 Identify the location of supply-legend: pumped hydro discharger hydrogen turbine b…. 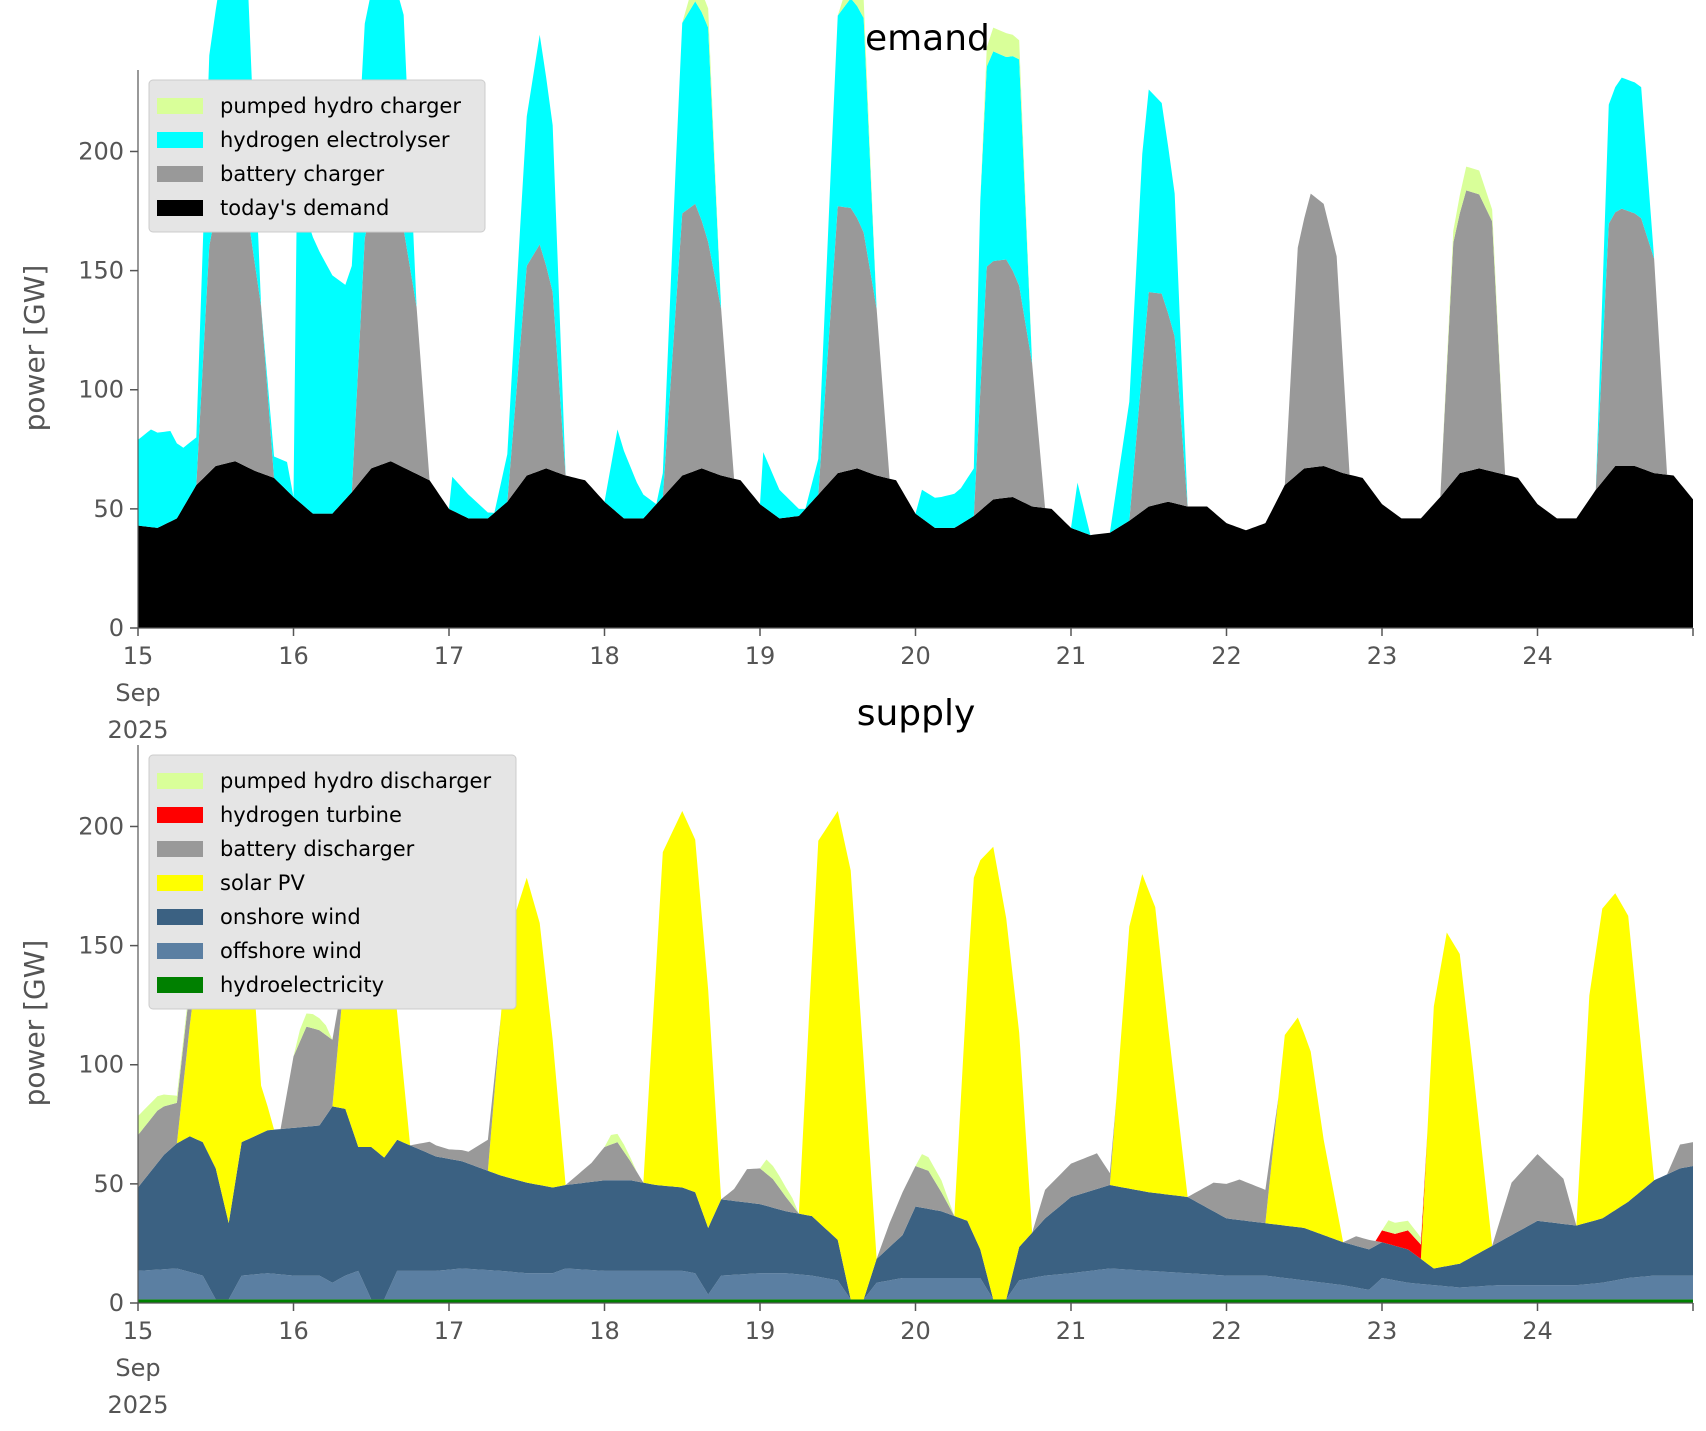
(332, 882).